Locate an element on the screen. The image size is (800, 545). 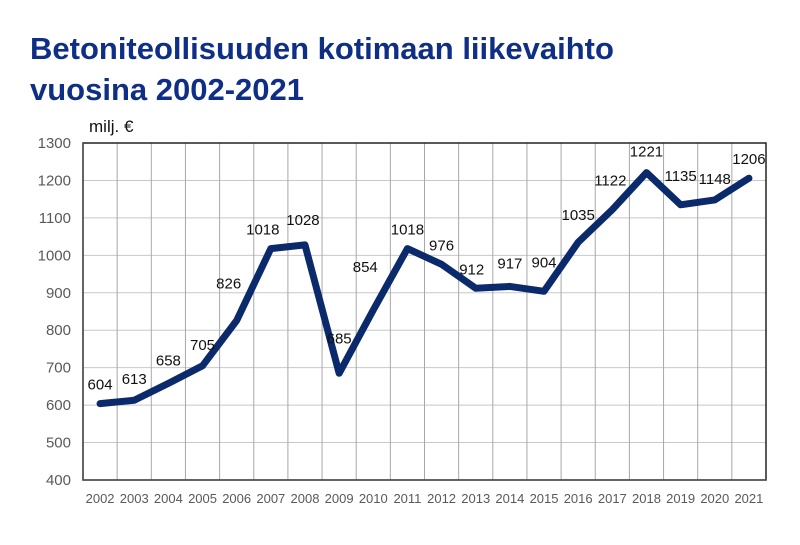
data-label: 705 is located at coordinates (202, 345).